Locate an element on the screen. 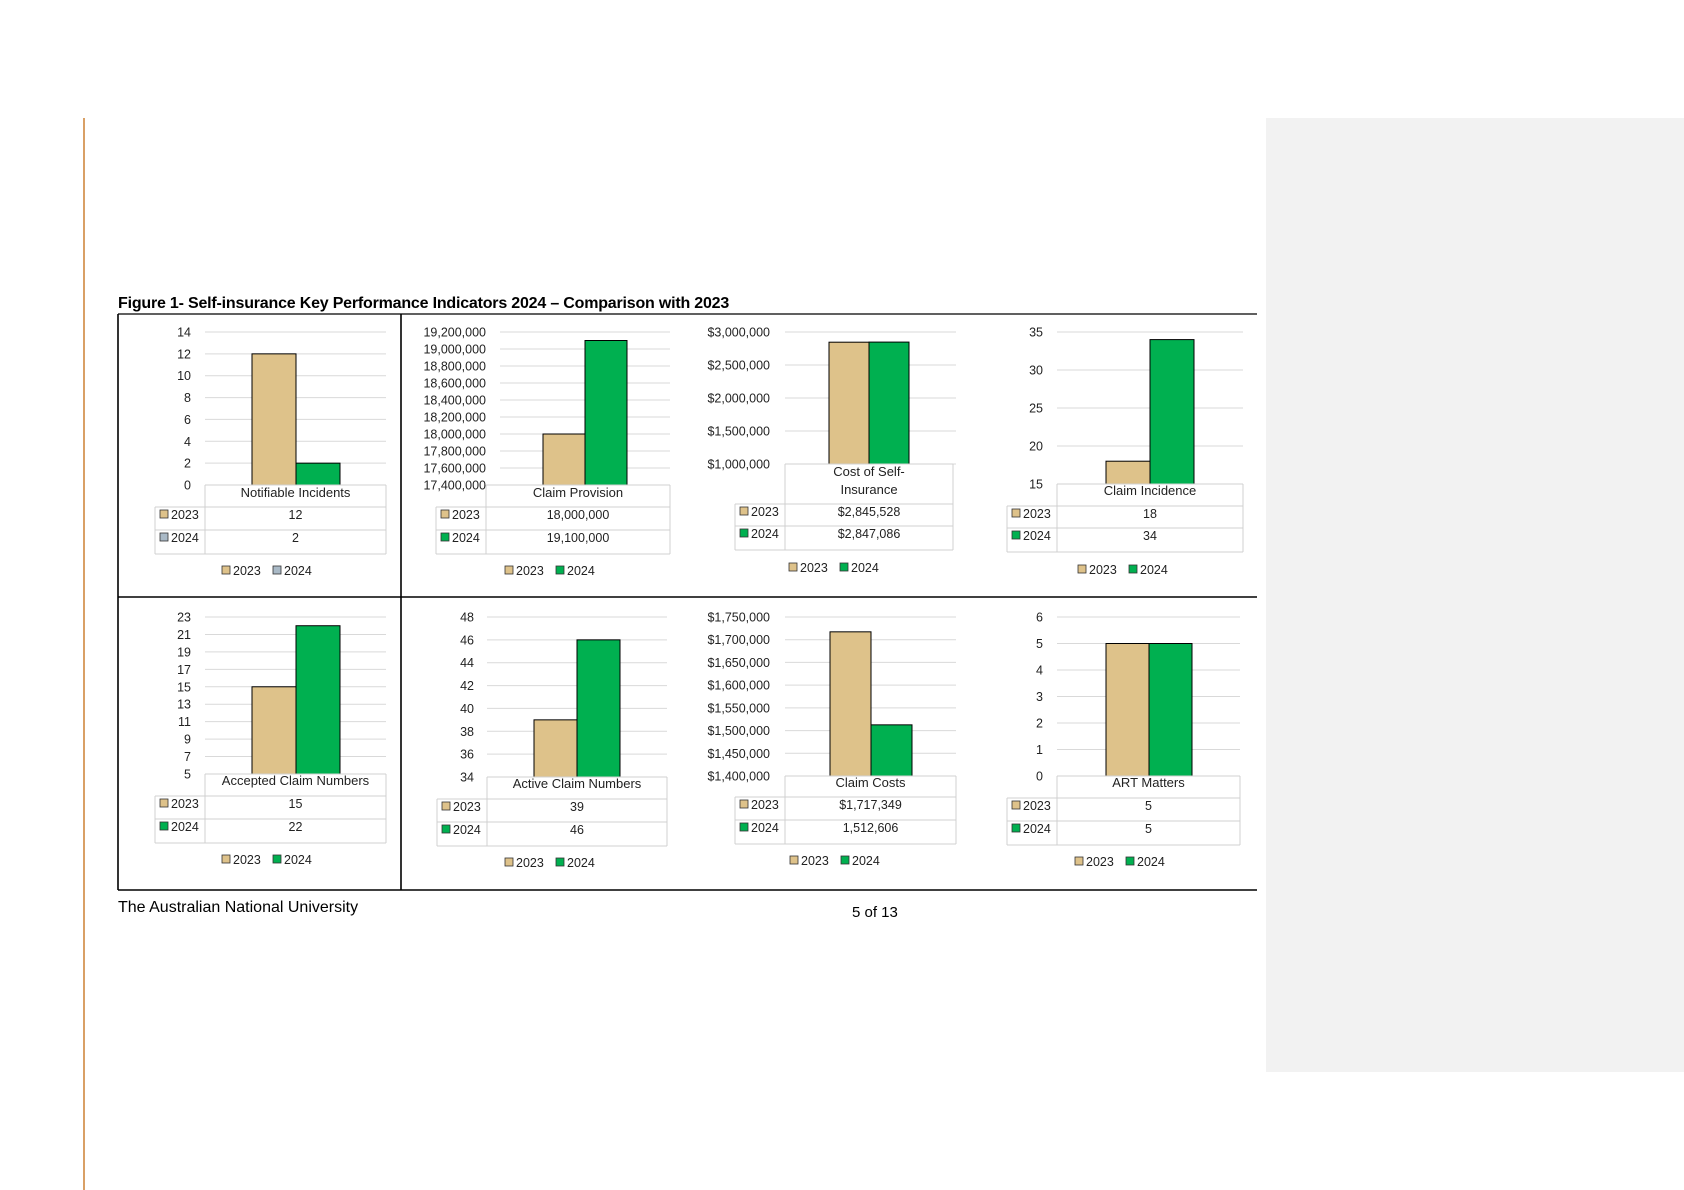  y-tick-label: 36 is located at coordinates (467, 755).